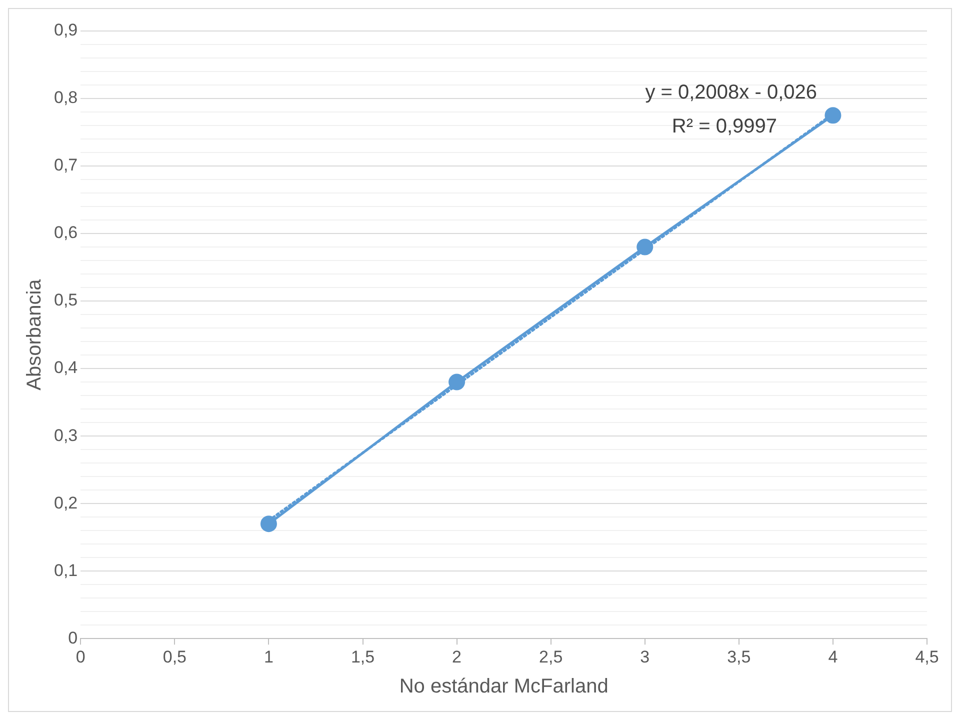 This screenshot has height=722, width=962. Describe the element at coordinates (66, 232) in the screenshot. I see `y-tick-label: 0,6` at that location.